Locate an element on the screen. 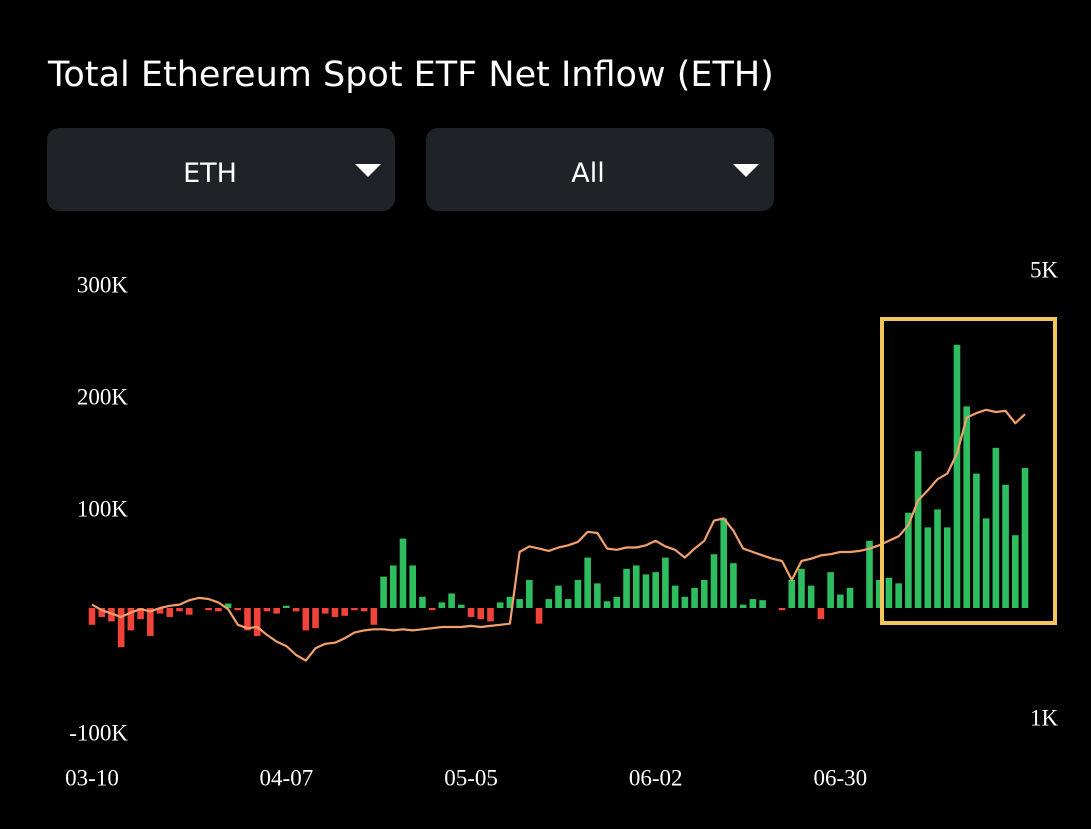 The height and width of the screenshot is (829, 1091). highlight-box is located at coordinates (968, 471).